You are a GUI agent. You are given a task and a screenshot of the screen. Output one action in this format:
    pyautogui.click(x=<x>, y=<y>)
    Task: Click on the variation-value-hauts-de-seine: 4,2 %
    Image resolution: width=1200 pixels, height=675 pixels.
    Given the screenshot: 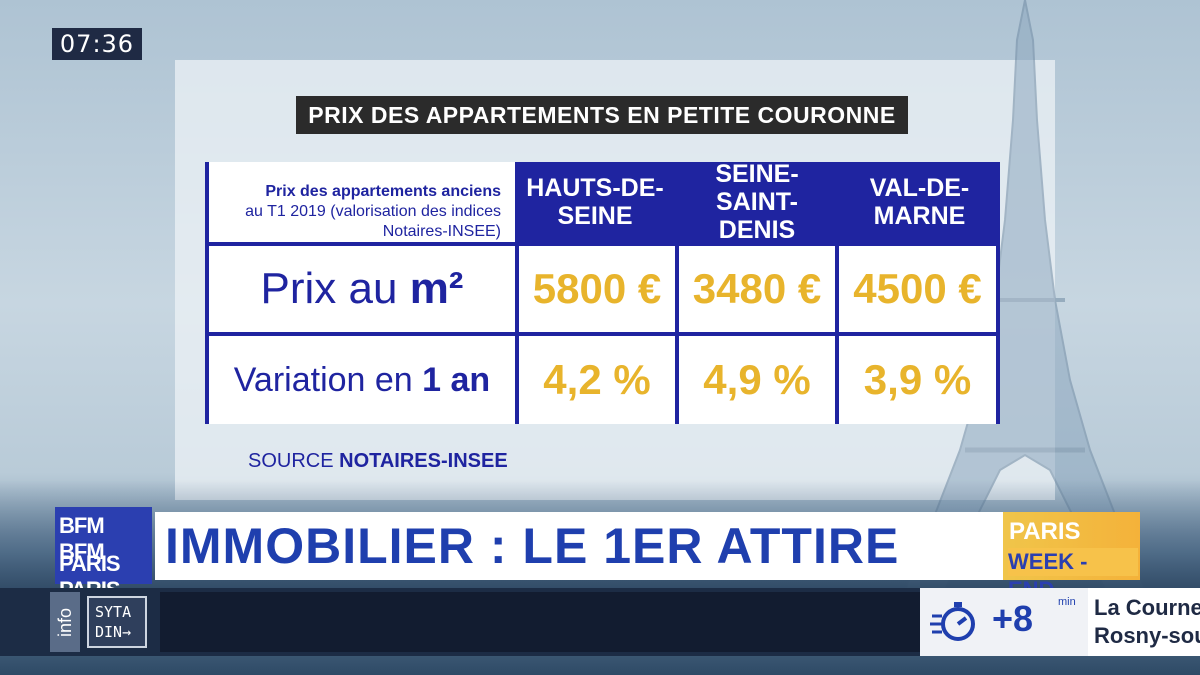 What is the action you would take?
    pyautogui.click(x=597, y=380)
    